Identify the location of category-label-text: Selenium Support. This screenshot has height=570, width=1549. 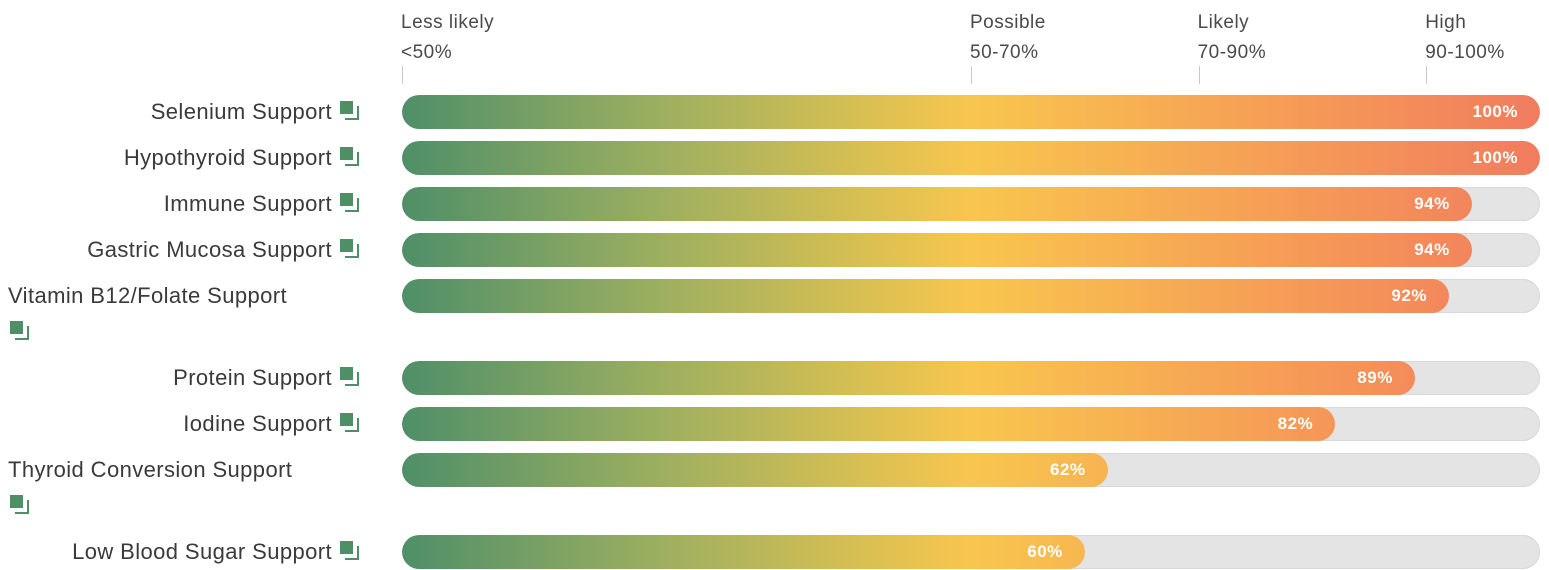
(241, 111).